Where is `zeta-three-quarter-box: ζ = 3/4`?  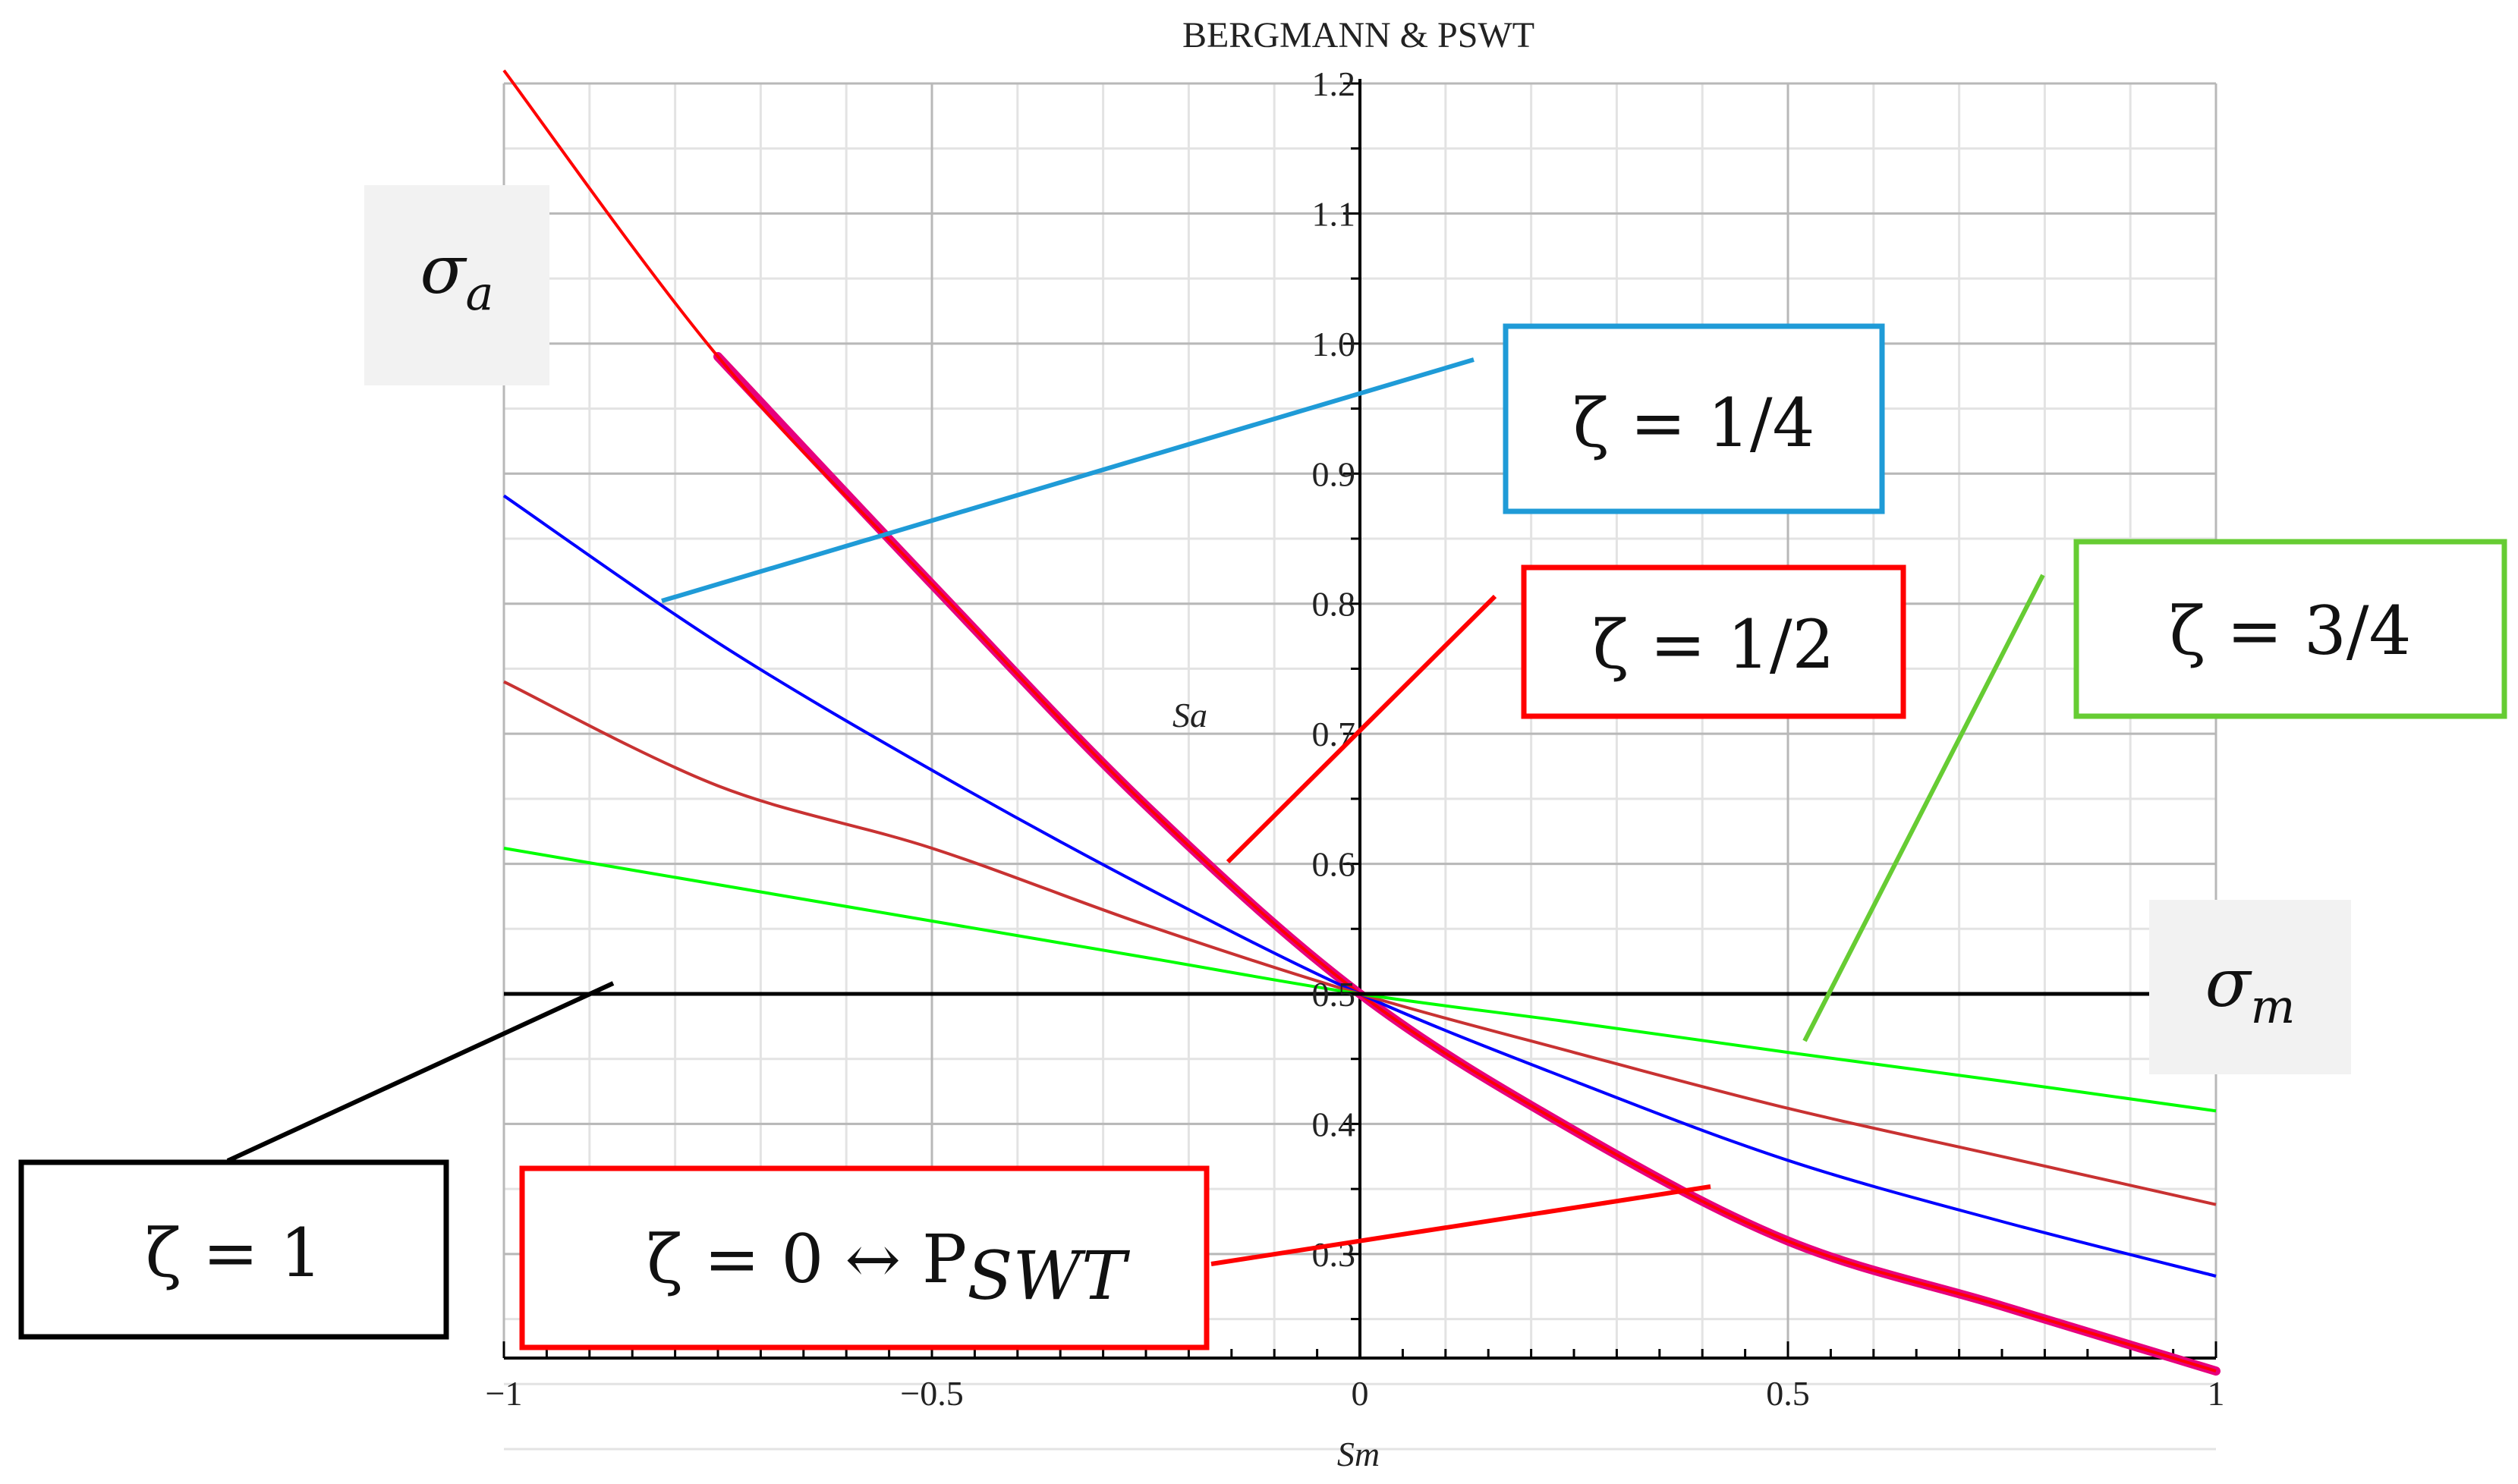 zeta-three-quarter-box: ζ = 3/4 is located at coordinates (2290, 629).